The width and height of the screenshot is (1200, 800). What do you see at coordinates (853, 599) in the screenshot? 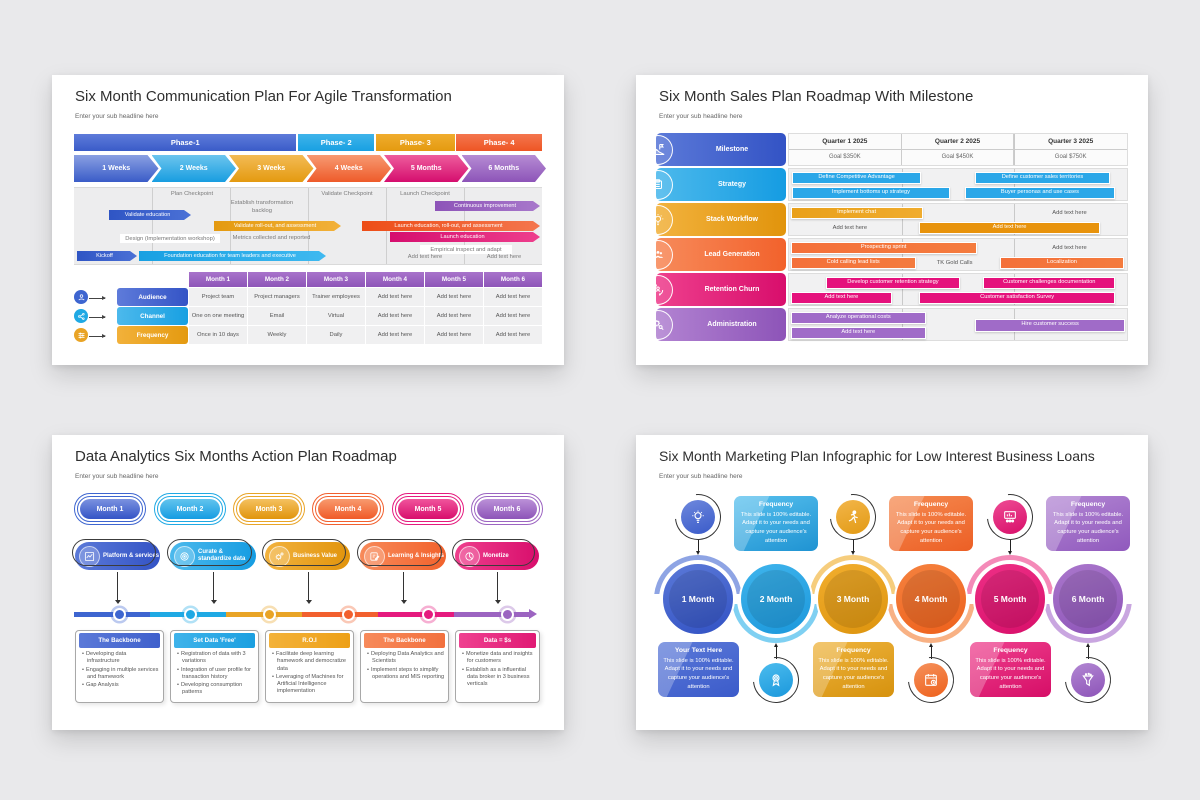
I see `month-circle-3: 3 Month` at bounding box center [853, 599].